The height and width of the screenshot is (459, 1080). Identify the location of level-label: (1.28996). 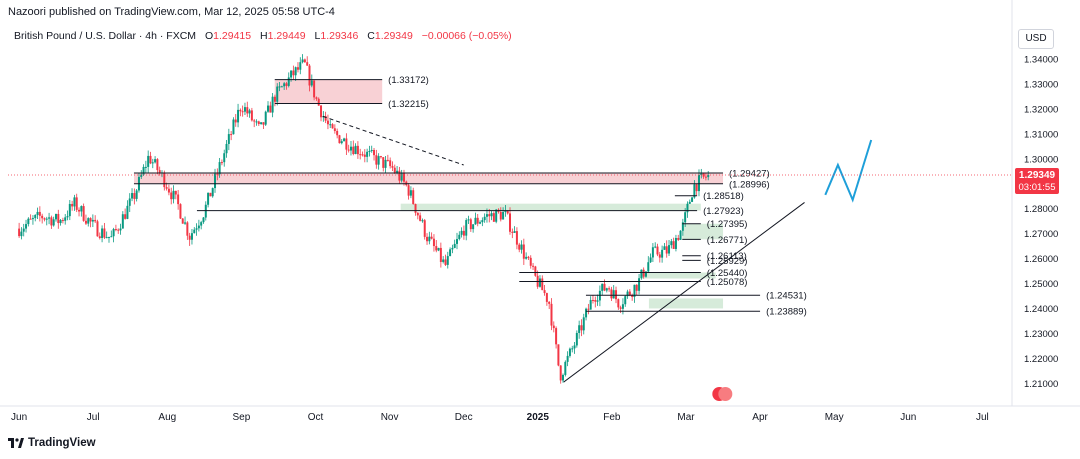
(749, 184).